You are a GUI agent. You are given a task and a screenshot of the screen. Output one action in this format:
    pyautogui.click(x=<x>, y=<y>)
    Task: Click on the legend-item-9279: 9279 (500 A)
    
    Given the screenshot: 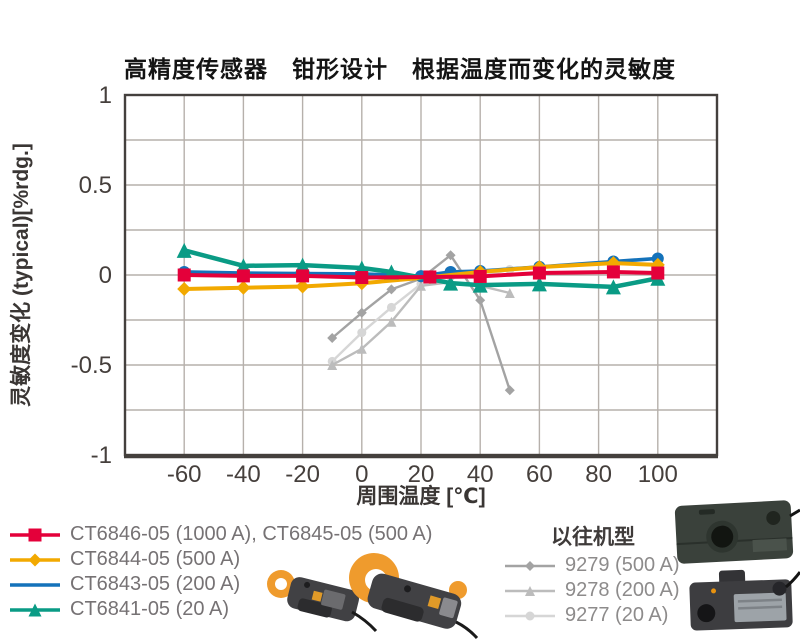 What is the action you would take?
    pyautogui.click(x=591, y=565)
    